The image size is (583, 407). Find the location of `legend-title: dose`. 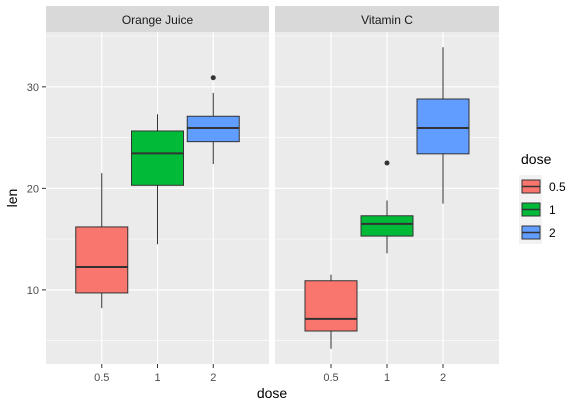

legend-title: dose is located at coordinates (536, 159).